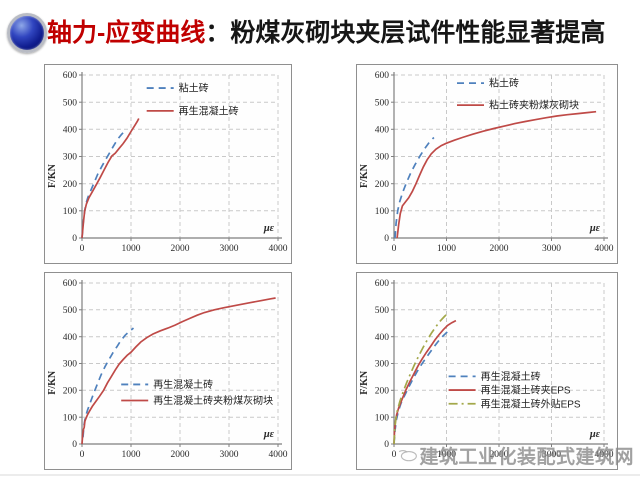 This screenshot has width=640, height=480. Describe the element at coordinates (531, 403) in the screenshot. I see `svg-text: 再生混凝土砖外贴EPS` at that location.